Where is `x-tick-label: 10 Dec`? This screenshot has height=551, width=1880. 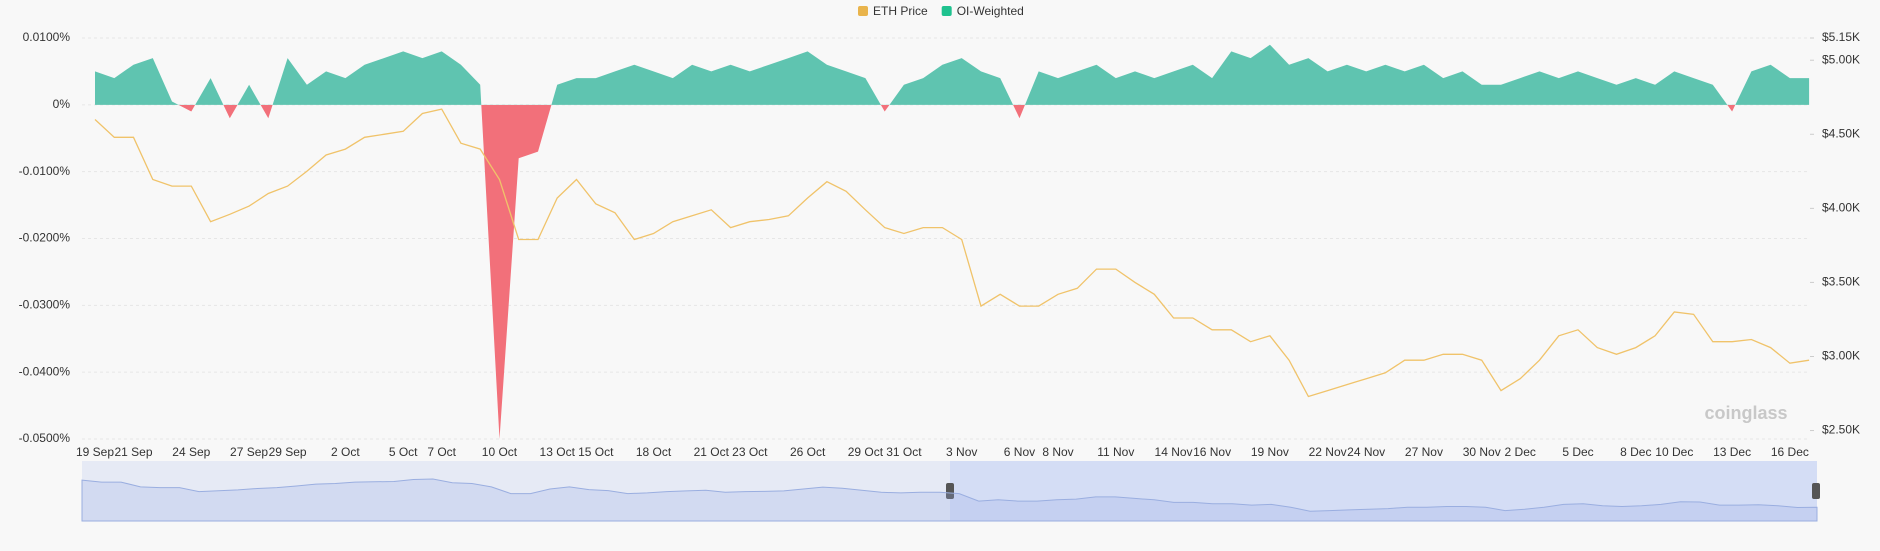 x-tick-label: 10 Dec is located at coordinates (1674, 452).